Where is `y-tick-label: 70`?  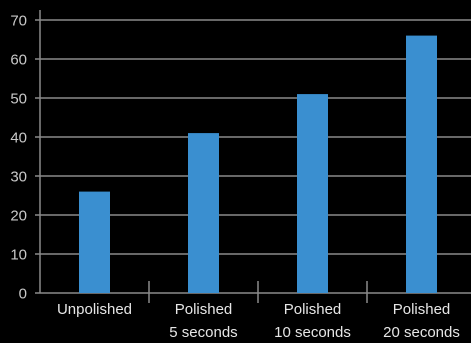
y-tick-label: 70 is located at coordinates (18, 21).